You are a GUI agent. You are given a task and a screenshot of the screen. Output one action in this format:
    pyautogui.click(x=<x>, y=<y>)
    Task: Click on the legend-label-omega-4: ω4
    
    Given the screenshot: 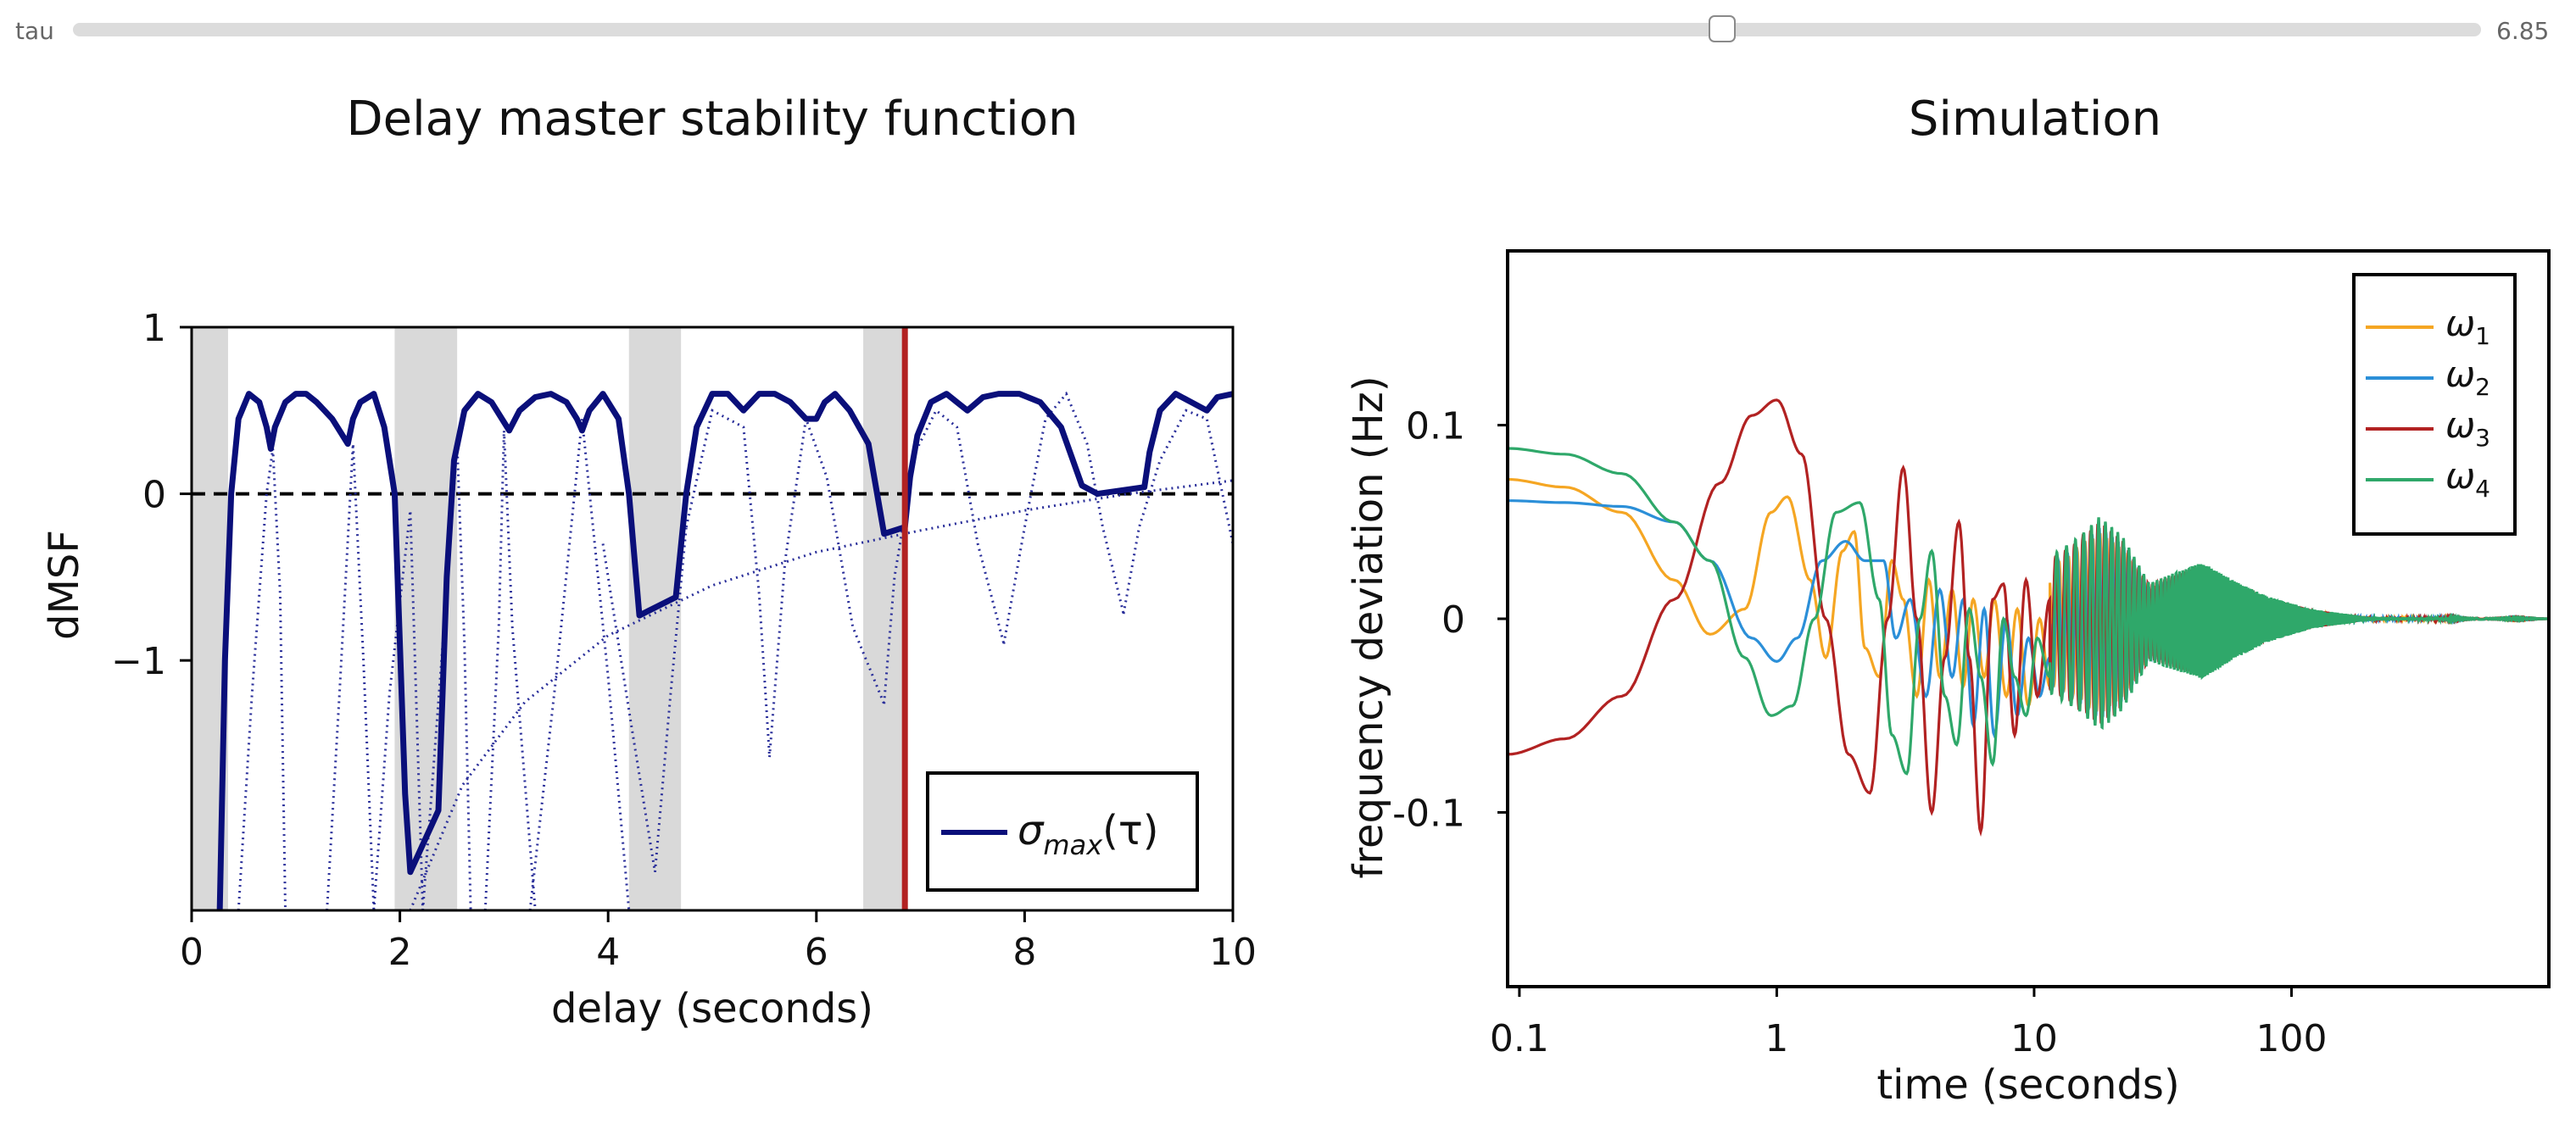 What is the action you would take?
    pyautogui.click(x=2467, y=479)
    